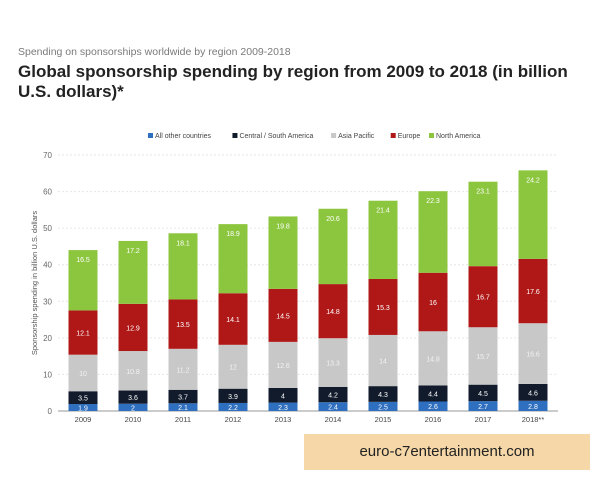 Image resolution: width=600 pixels, height=480 pixels. I want to click on data-label: 14.5, so click(283, 316).